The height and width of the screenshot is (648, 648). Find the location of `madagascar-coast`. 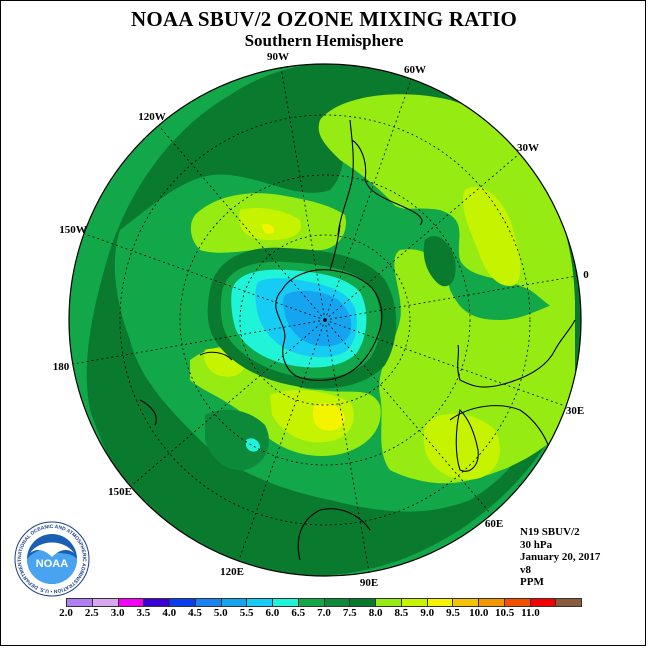

madagascar-coast is located at coordinates (467, 440).